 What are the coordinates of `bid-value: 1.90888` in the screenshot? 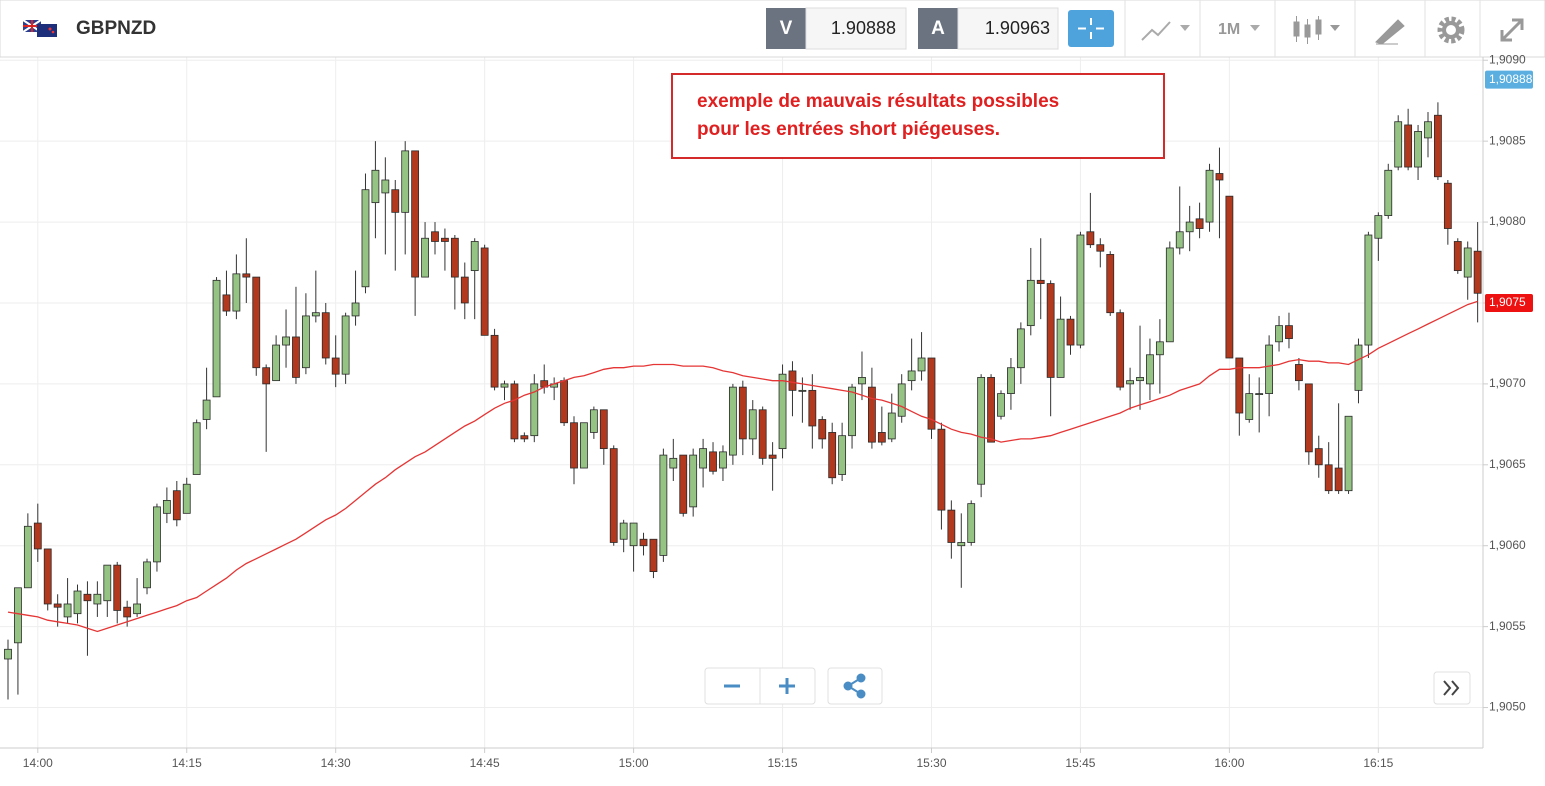 It's located at (863, 28).